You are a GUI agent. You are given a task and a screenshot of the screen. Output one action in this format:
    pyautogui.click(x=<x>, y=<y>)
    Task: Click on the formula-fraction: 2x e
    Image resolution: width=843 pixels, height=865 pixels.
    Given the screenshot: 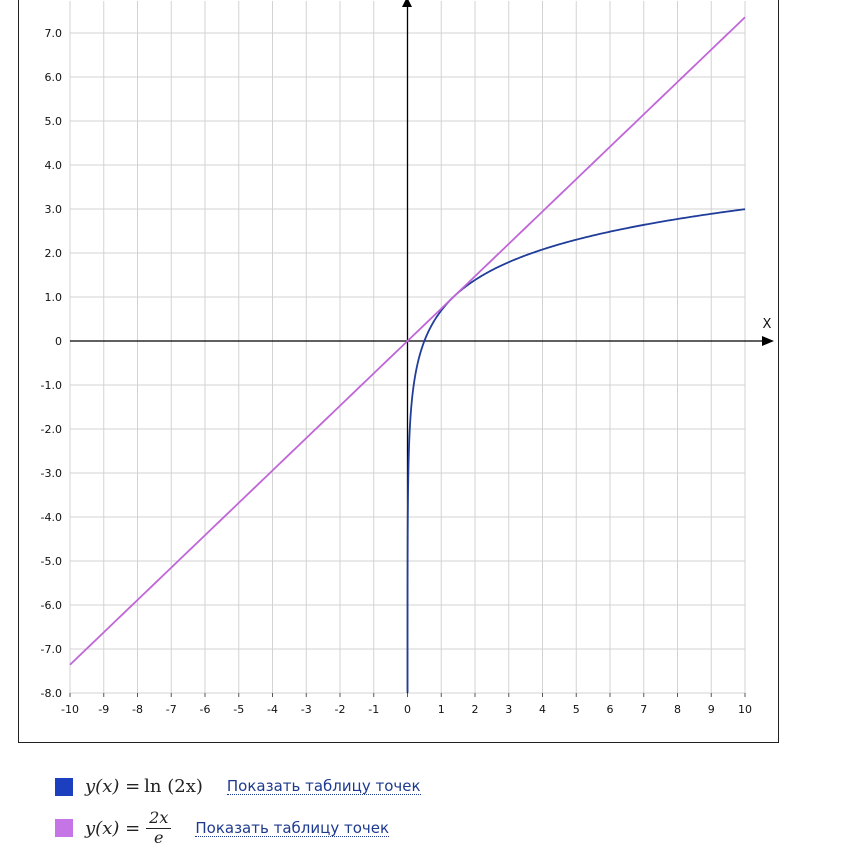 What is the action you would take?
    pyautogui.click(x=159, y=828)
    